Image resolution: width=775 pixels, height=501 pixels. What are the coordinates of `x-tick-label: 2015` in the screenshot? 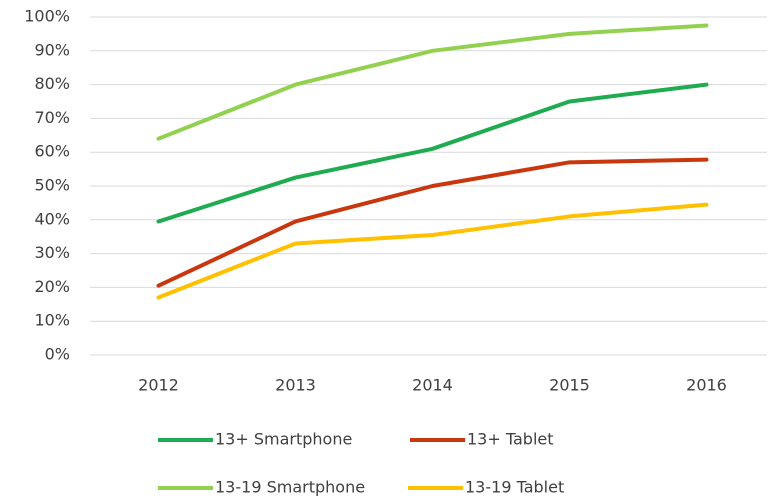 It's located at (569, 385).